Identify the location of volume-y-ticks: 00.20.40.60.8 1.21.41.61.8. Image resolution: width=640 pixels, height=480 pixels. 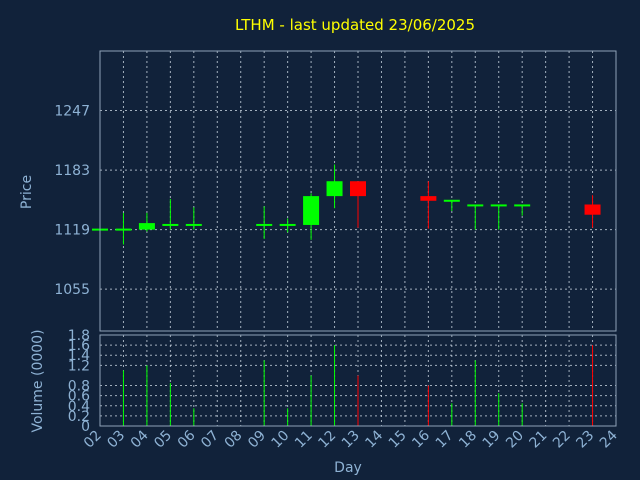
(79, 381).